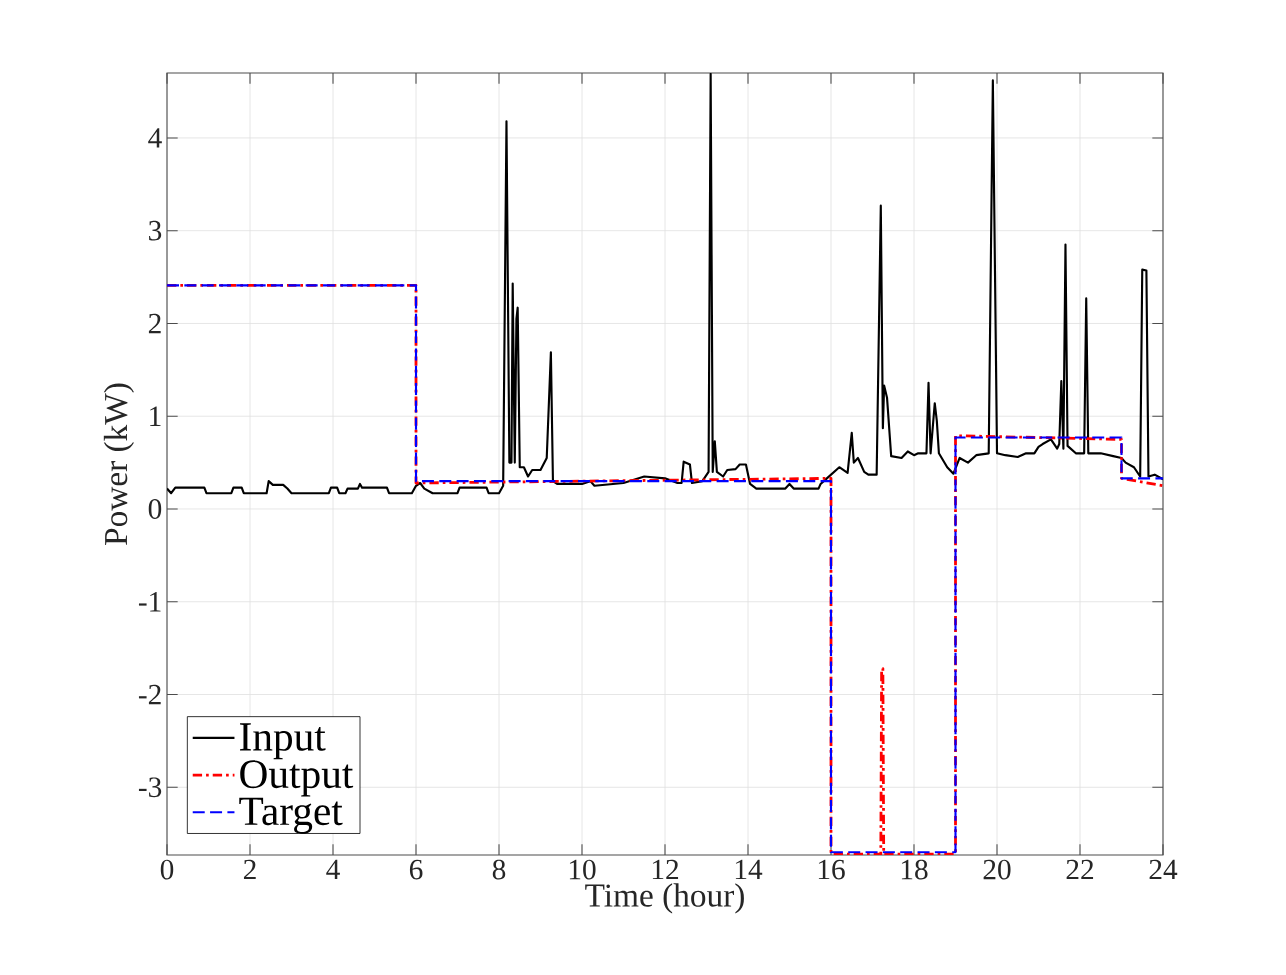 The image size is (1286, 975). Describe the element at coordinates (582, 869) in the screenshot. I see `x-tick-label: 10` at that location.